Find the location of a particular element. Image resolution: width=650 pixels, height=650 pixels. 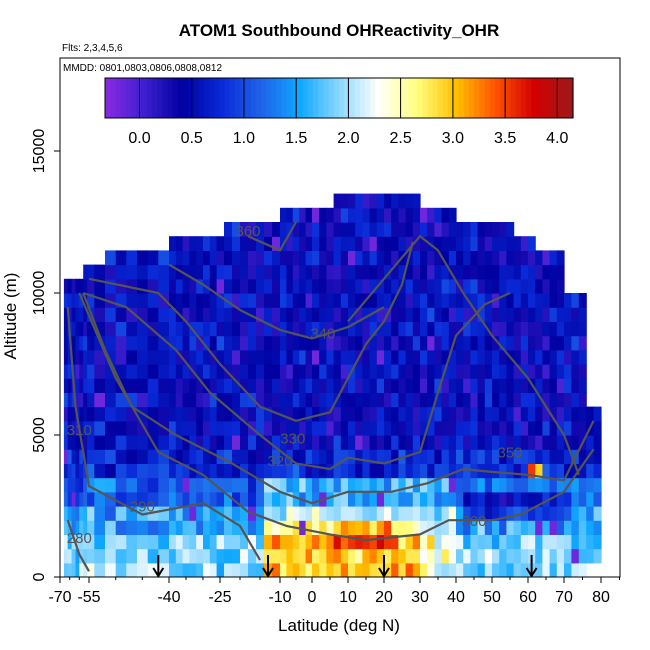

x-tick-label: 80 is located at coordinates (601, 597).